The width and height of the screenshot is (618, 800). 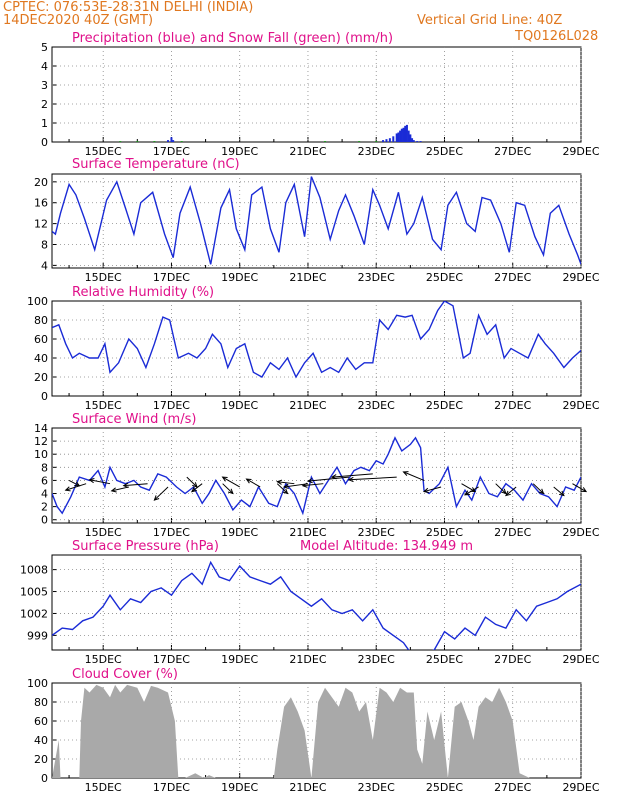 What do you see at coordinates (103, 151) in the screenshot?
I see `precip-x-tick-label: 15DEC` at bounding box center [103, 151].